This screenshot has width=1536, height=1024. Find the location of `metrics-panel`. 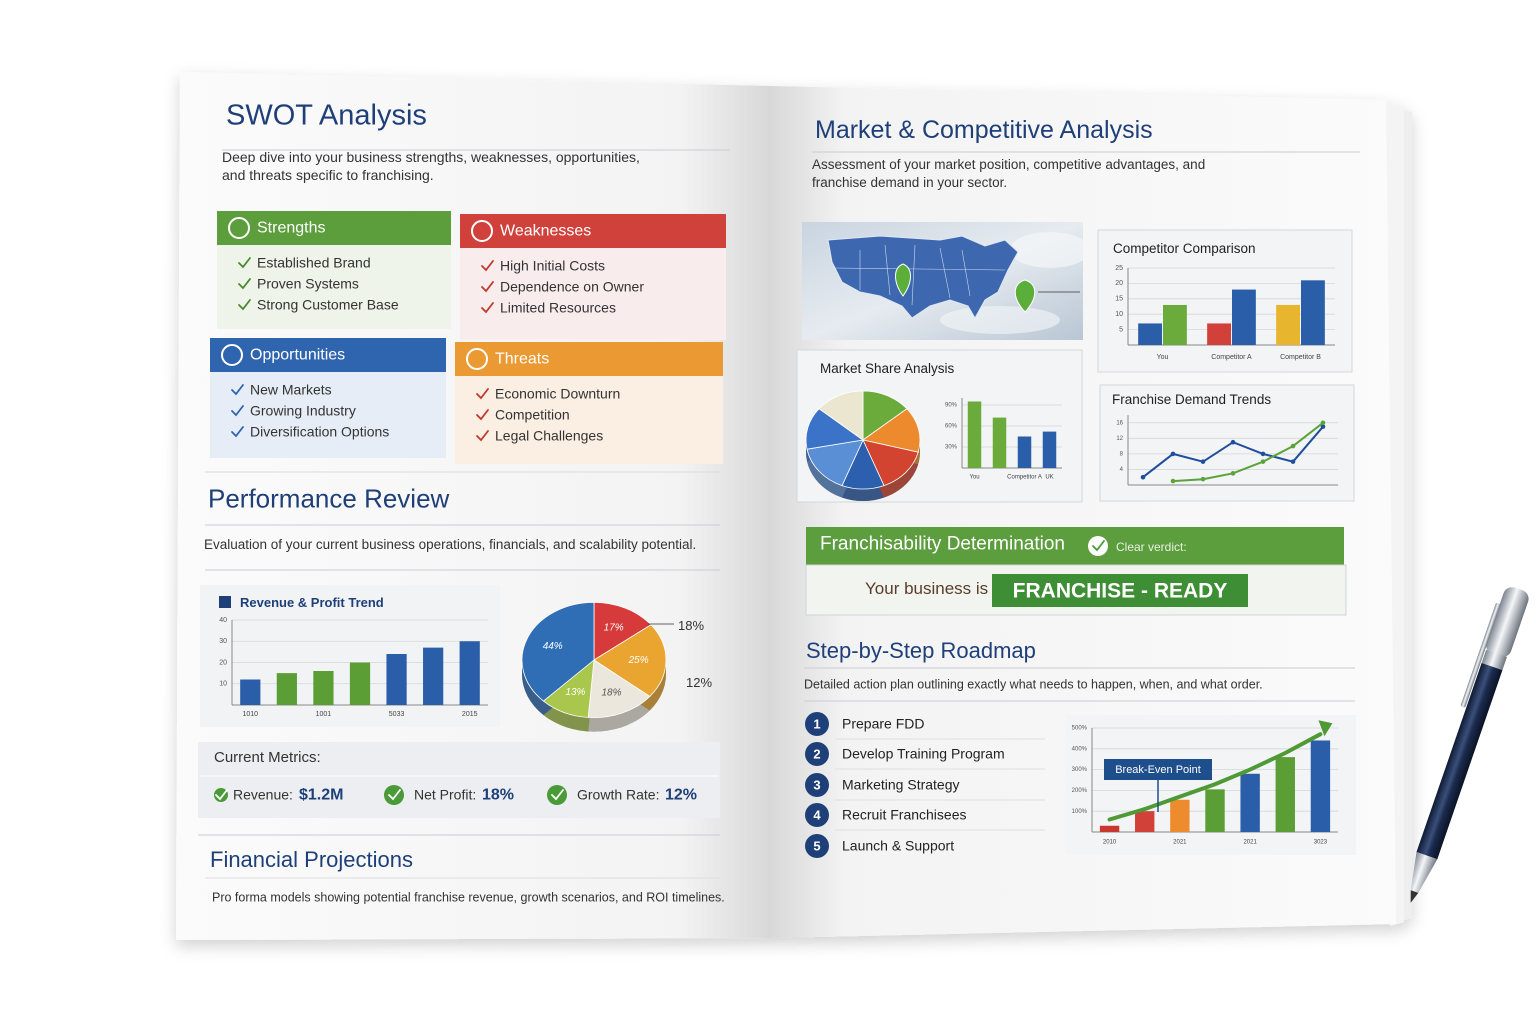

metrics-panel is located at coordinates (459, 780).